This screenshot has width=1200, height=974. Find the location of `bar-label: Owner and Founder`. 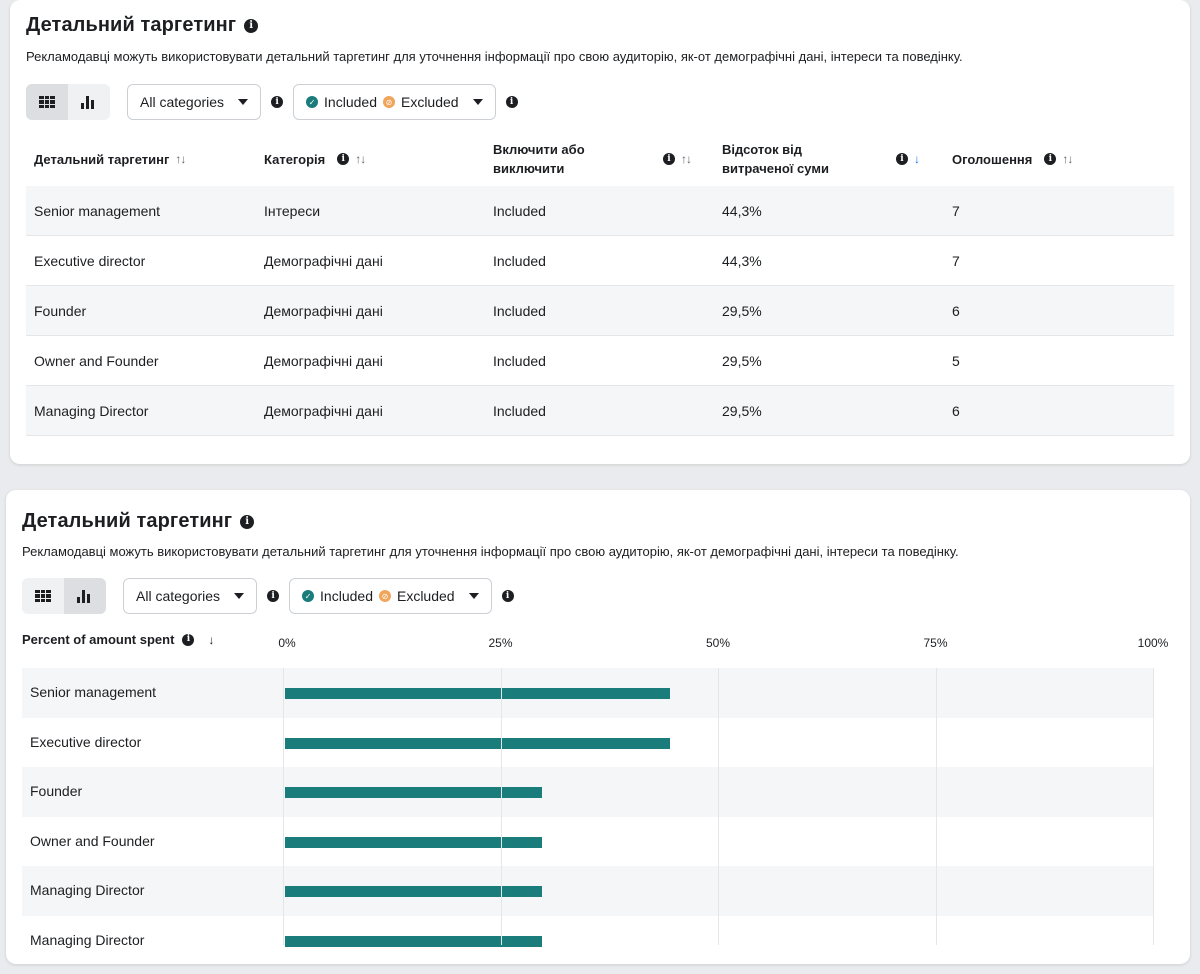

bar-label: Owner and Founder is located at coordinates (92, 840).